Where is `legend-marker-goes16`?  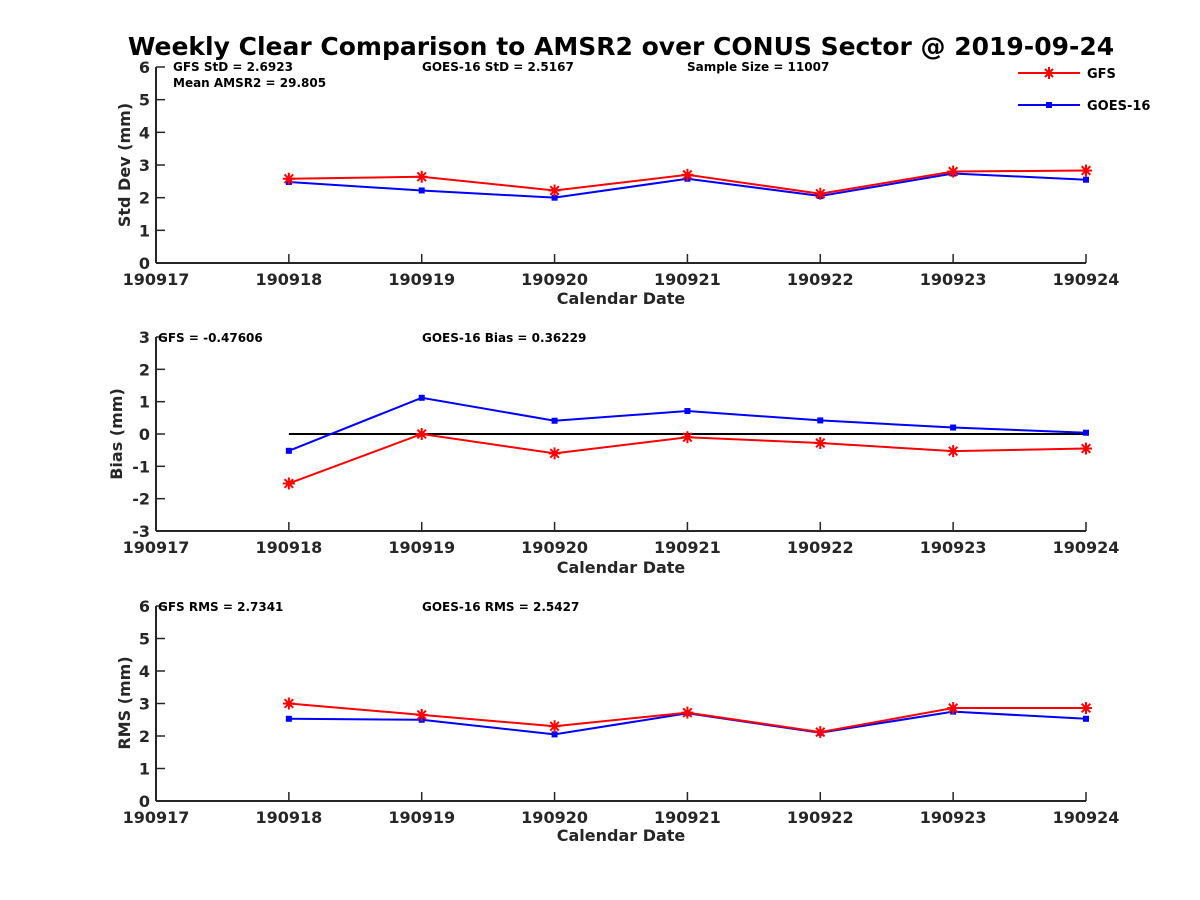 legend-marker-goes16 is located at coordinates (1049, 105).